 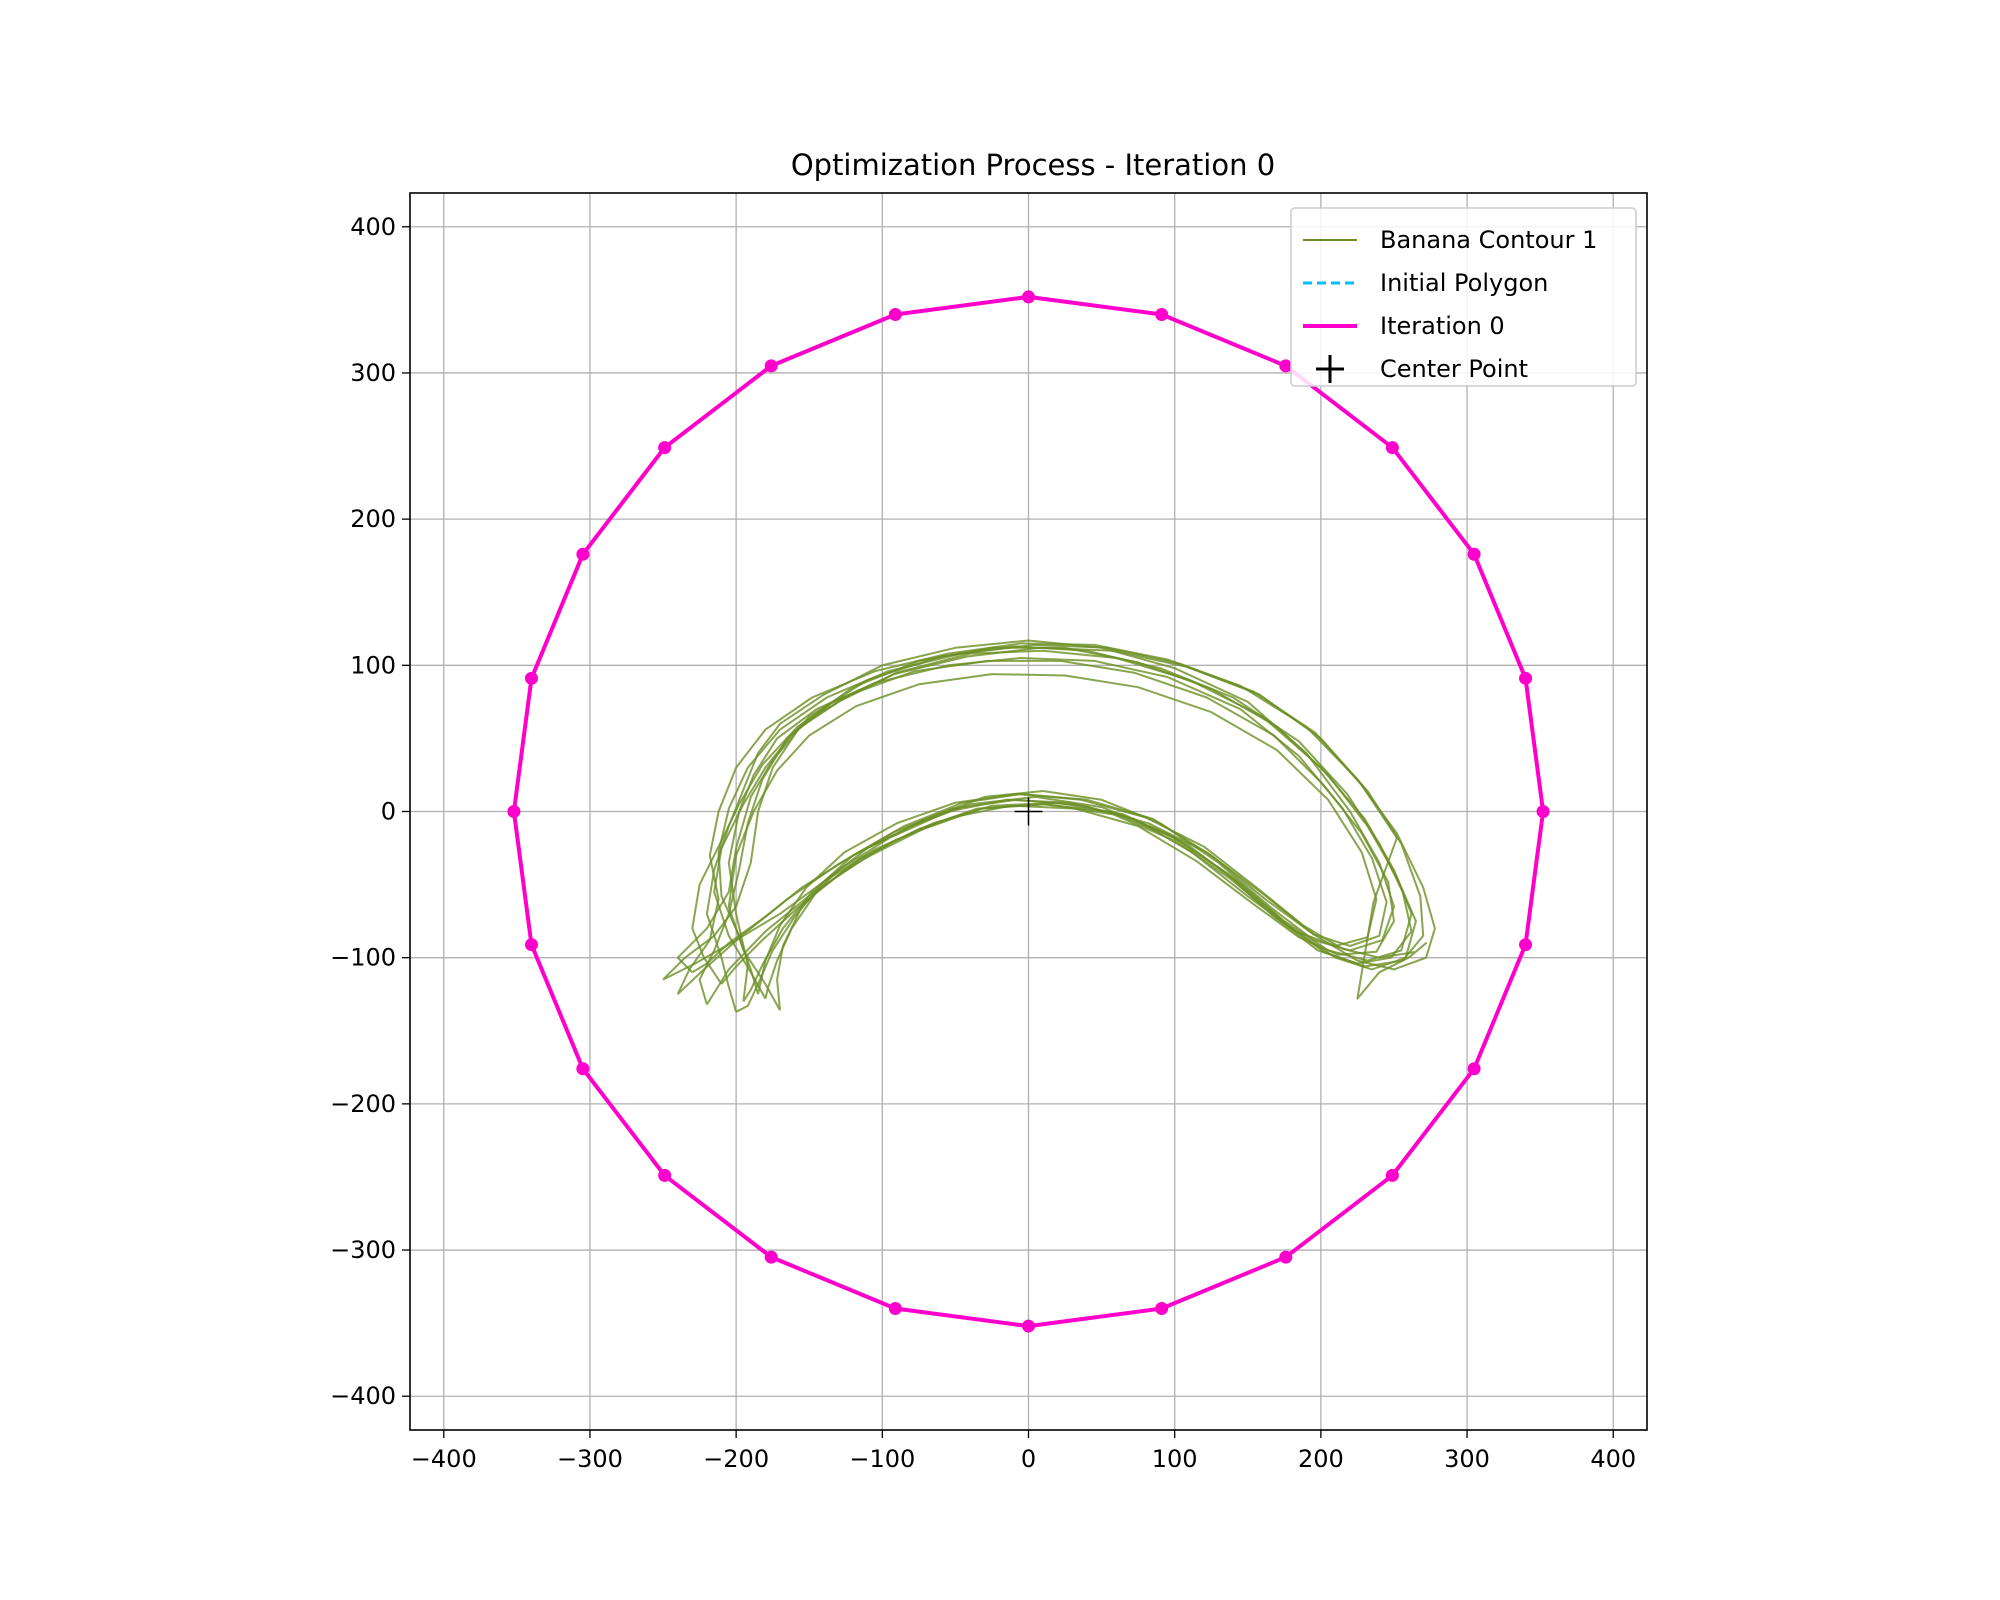 I want to click on banana-contours, so click(x=1049, y=826).